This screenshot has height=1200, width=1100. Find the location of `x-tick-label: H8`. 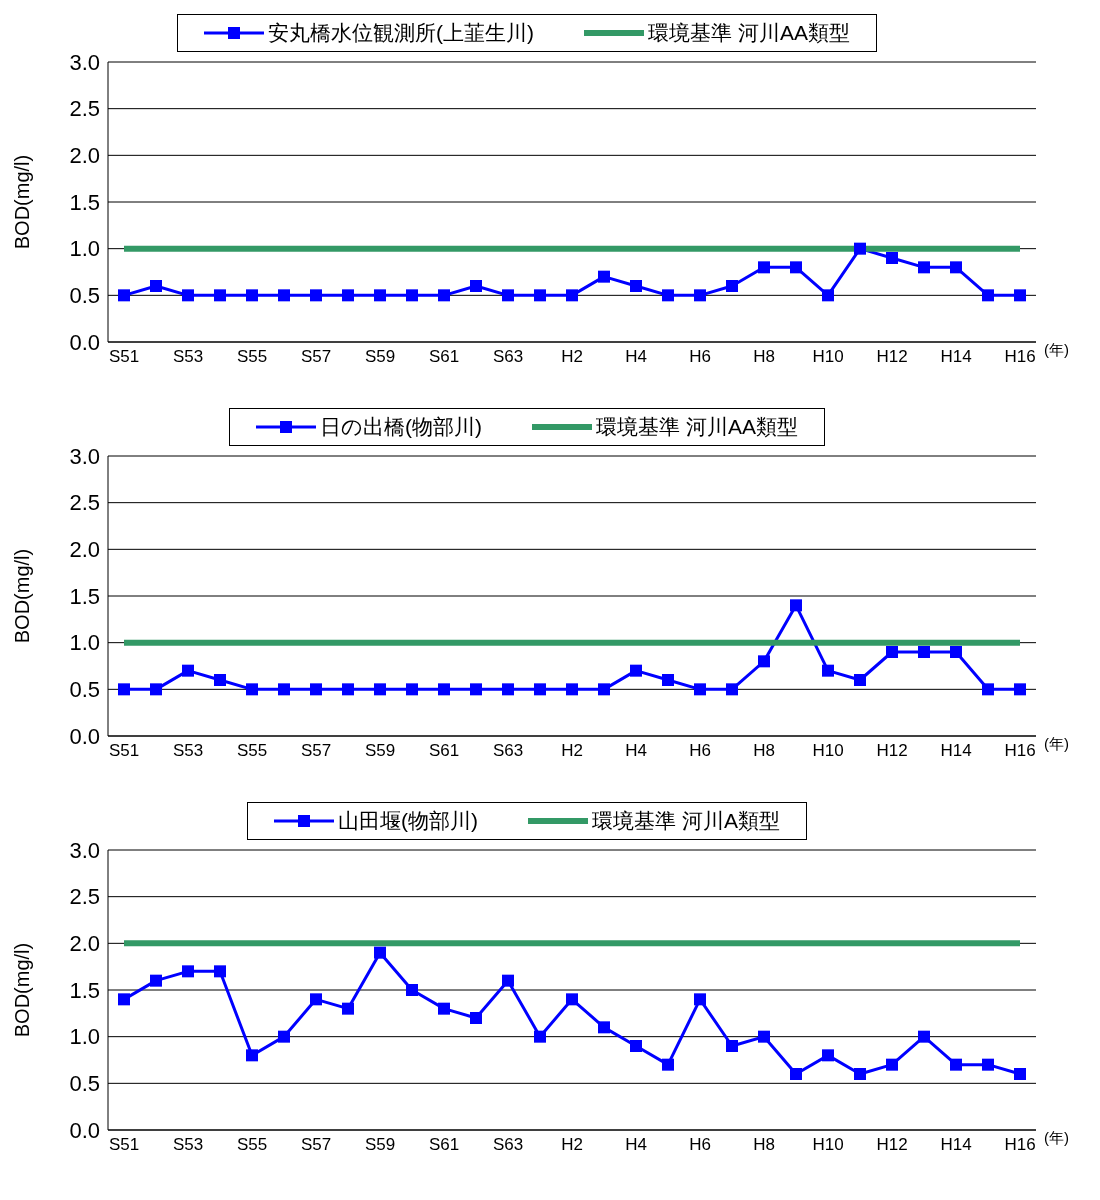

x-tick-label: H8 is located at coordinates (764, 357).